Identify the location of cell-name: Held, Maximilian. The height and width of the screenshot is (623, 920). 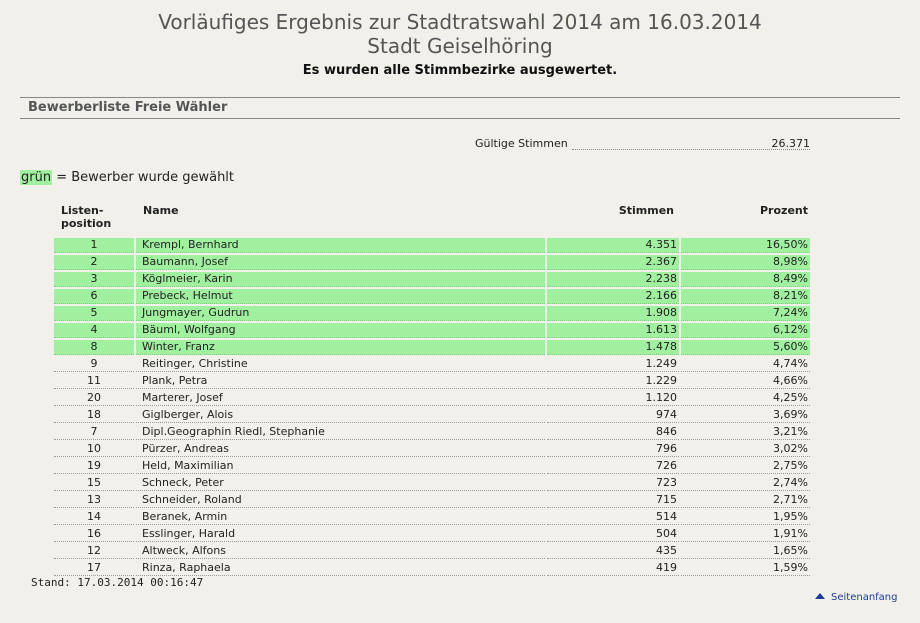
(340, 466).